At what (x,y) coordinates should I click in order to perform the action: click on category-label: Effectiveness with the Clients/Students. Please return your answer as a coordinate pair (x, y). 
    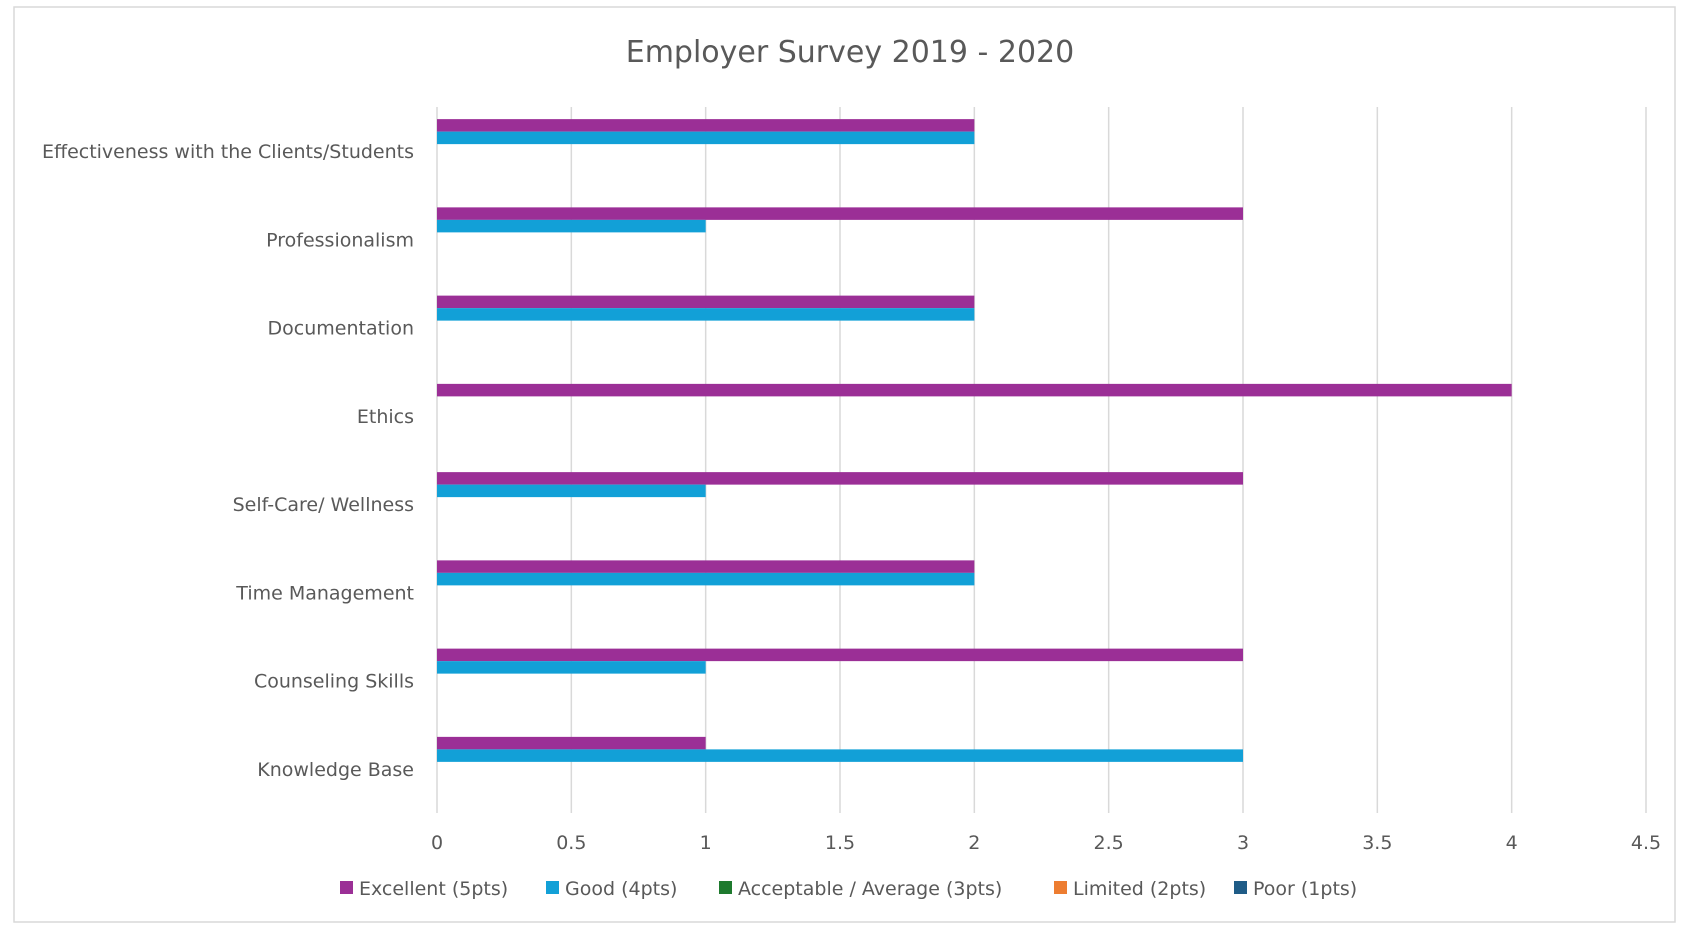
    Looking at the image, I should click on (228, 152).